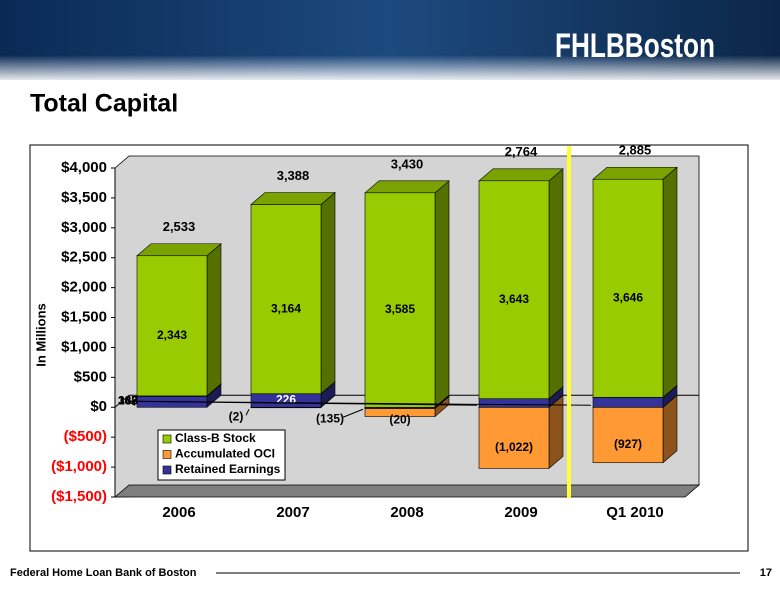  I want to click on legend-label: Class-B Stock, so click(215, 438).